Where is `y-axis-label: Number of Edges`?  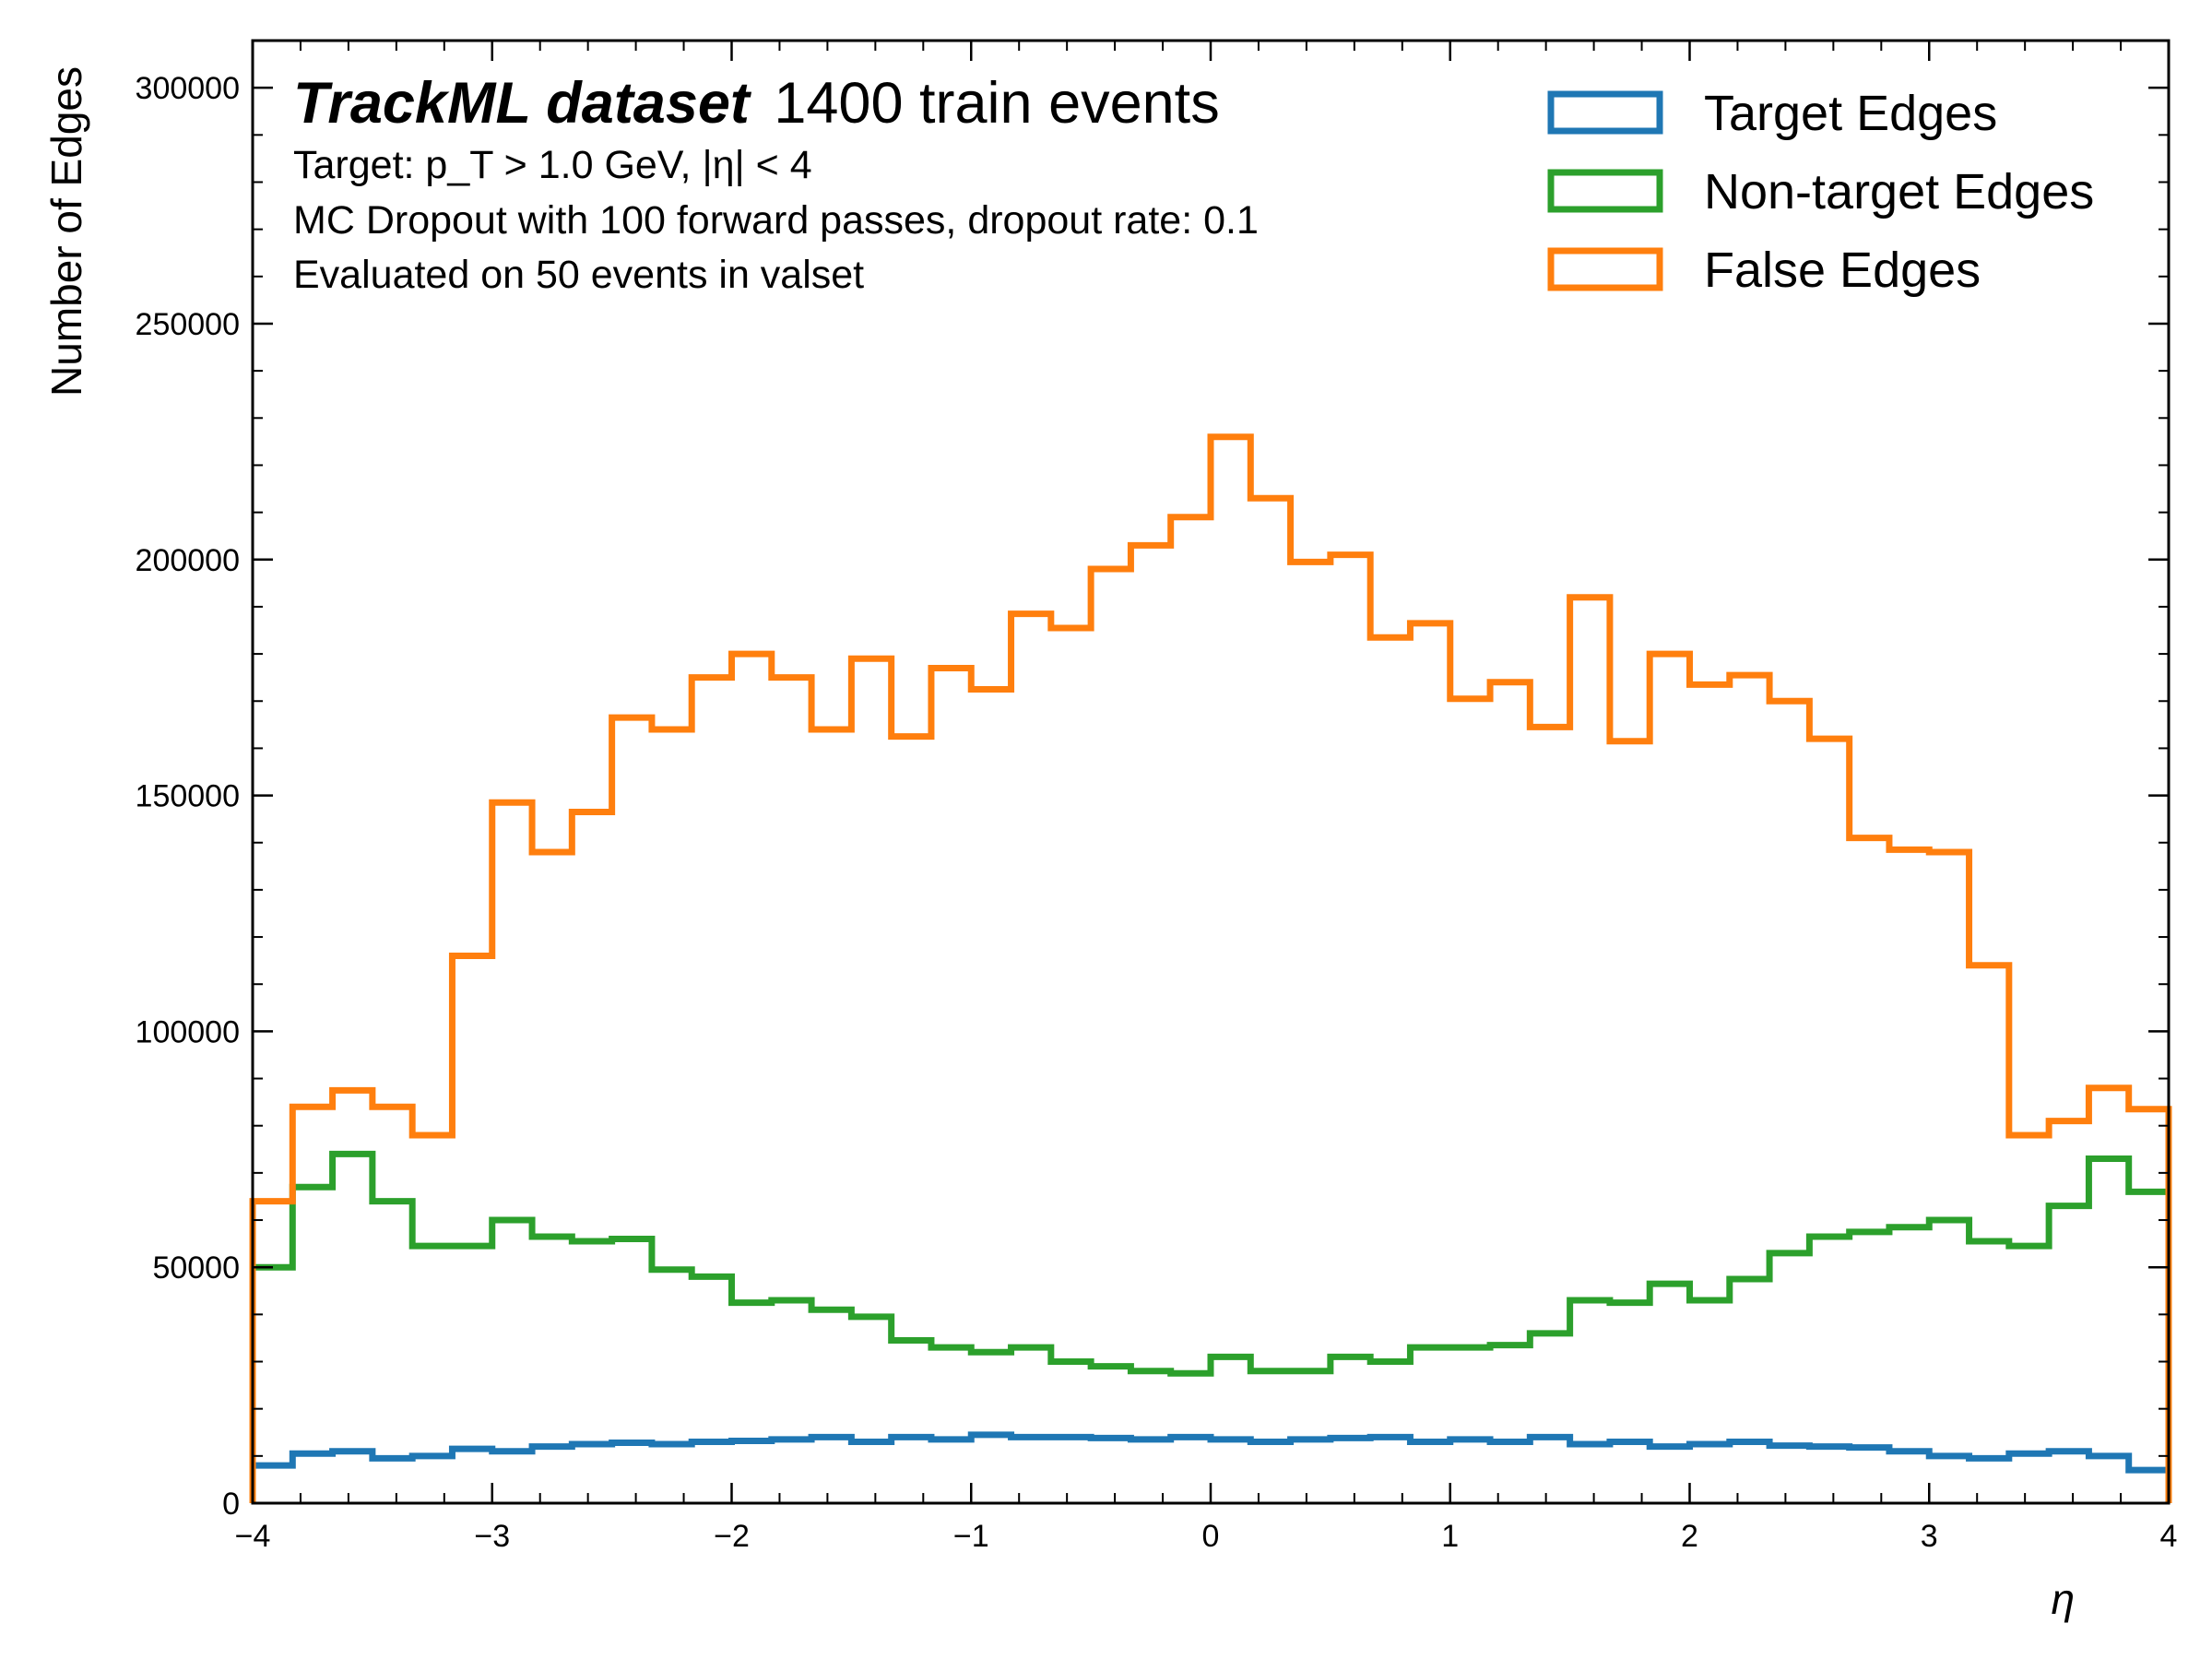 y-axis-label: Number of Edges is located at coordinates (66, 232).